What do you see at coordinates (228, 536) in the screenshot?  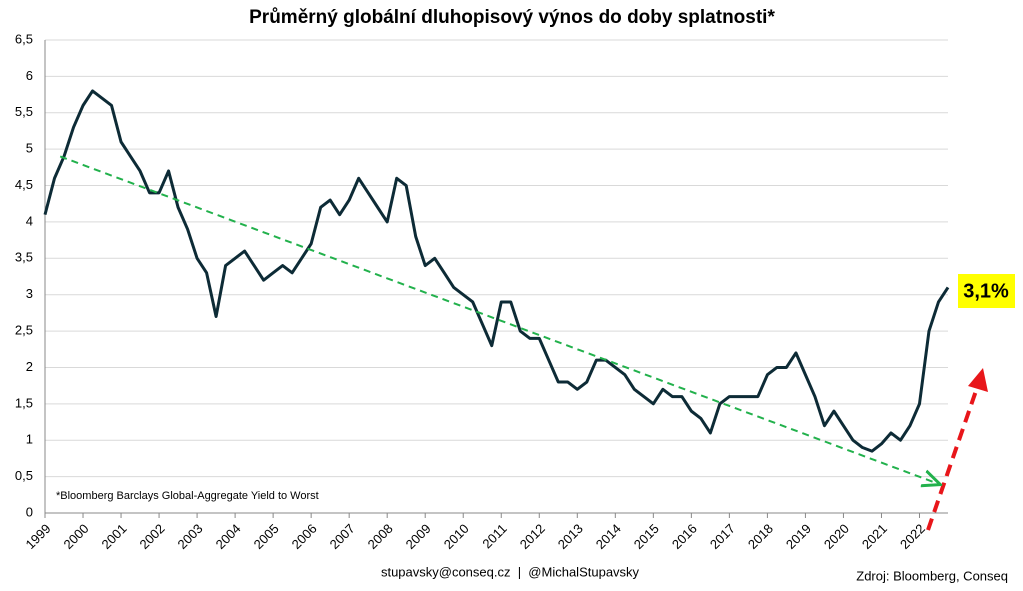 I see `x-tick-label: 2004` at bounding box center [228, 536].